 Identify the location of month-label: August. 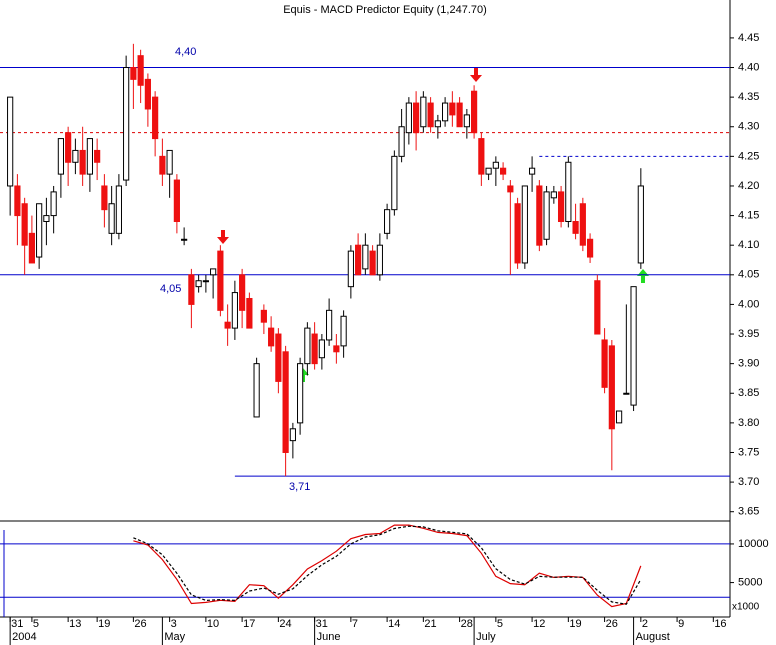
(653, 637).